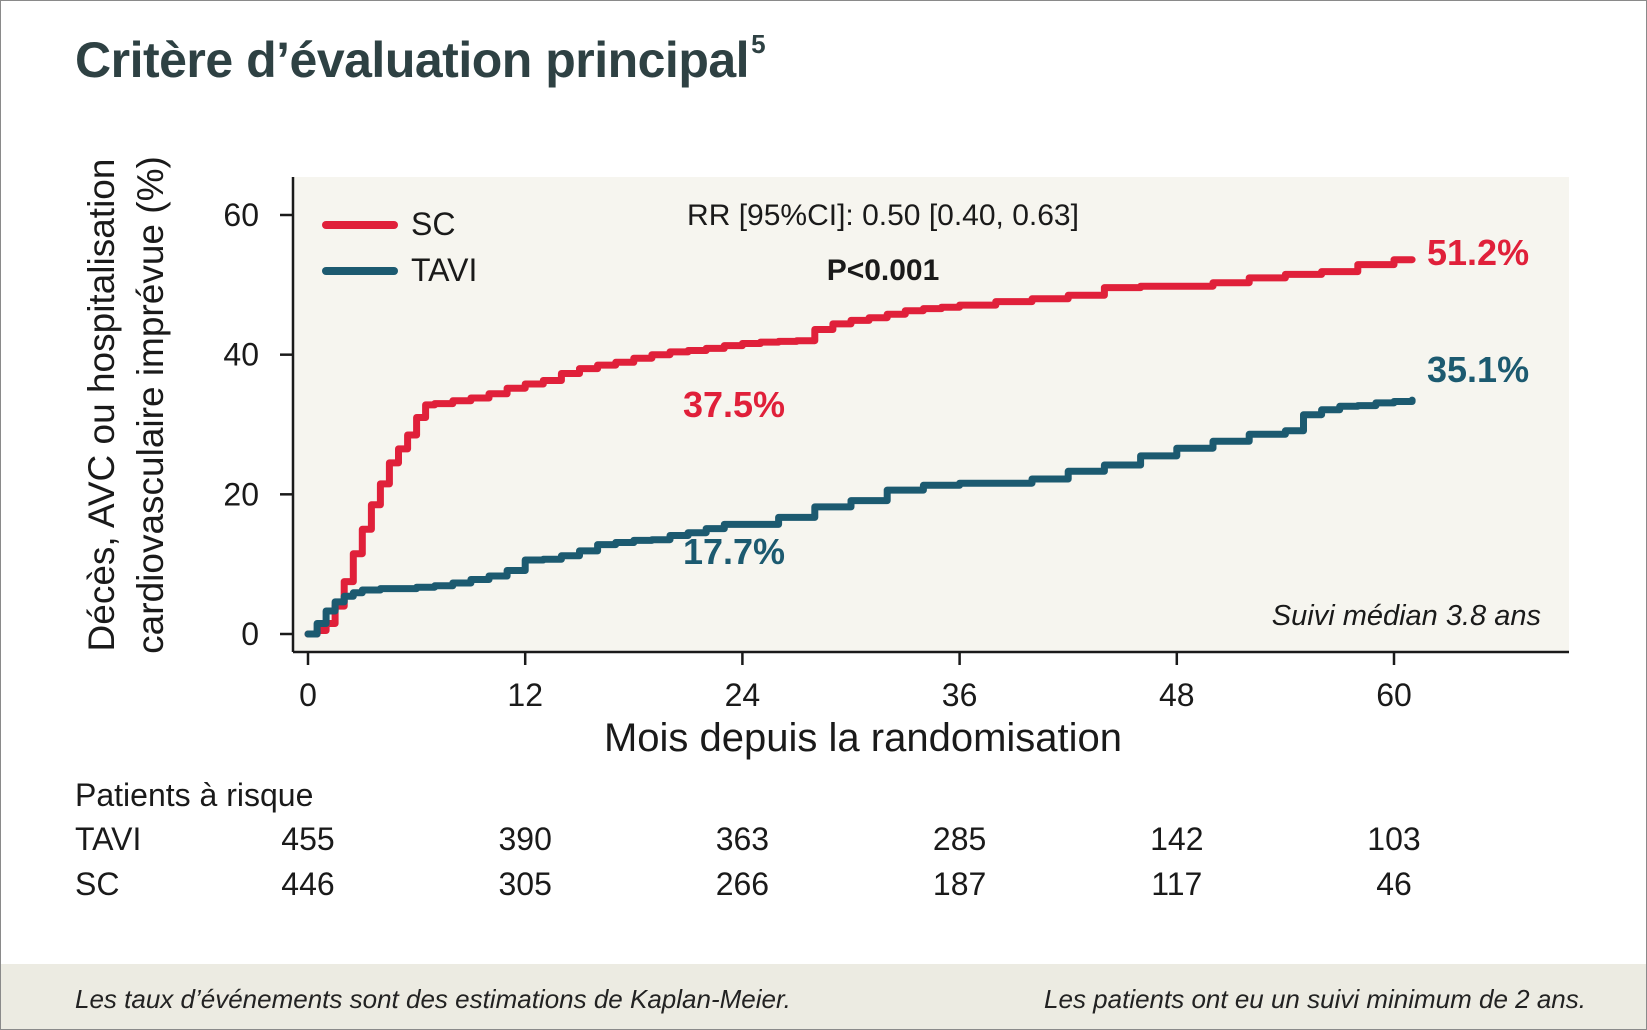 The image size is (1647, 1030). I want to click on y-tick-label: 0, so click(250, 634).